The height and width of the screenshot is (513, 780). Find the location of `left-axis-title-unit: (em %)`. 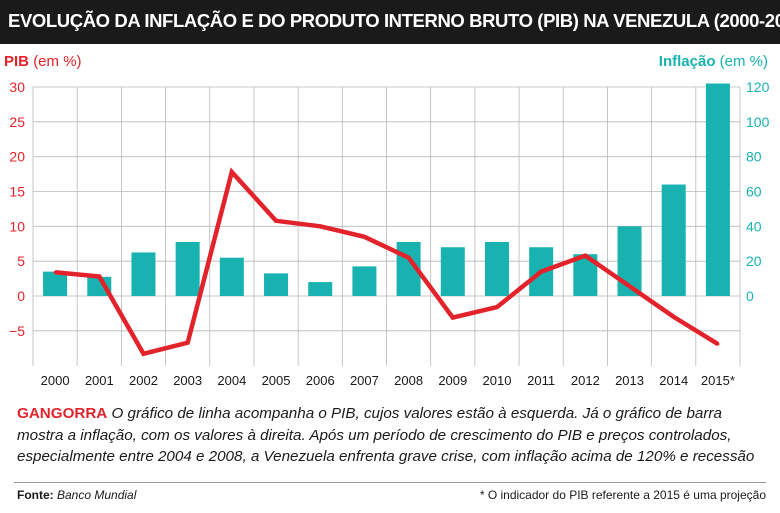

left-axis-title-unit: (em %) is located at coordinates (57, 61).